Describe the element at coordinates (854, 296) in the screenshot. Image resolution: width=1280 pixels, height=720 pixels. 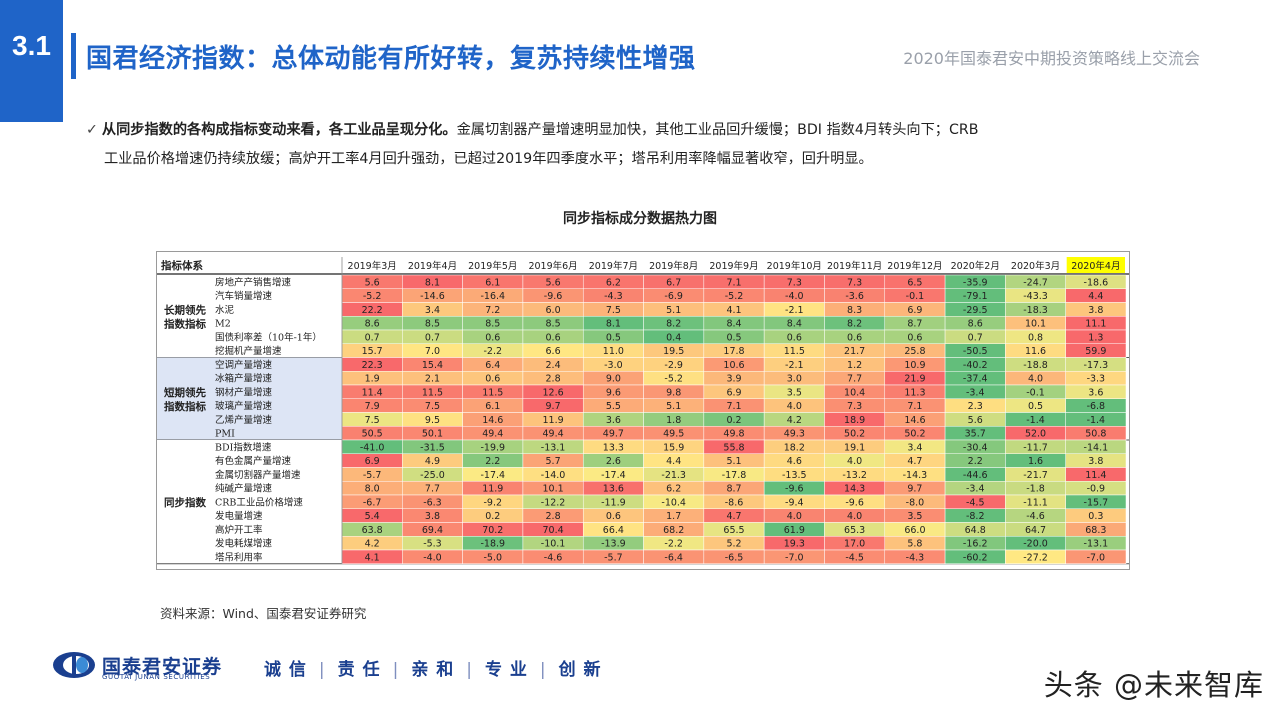
I see `heat-value: -3.6` at that location.